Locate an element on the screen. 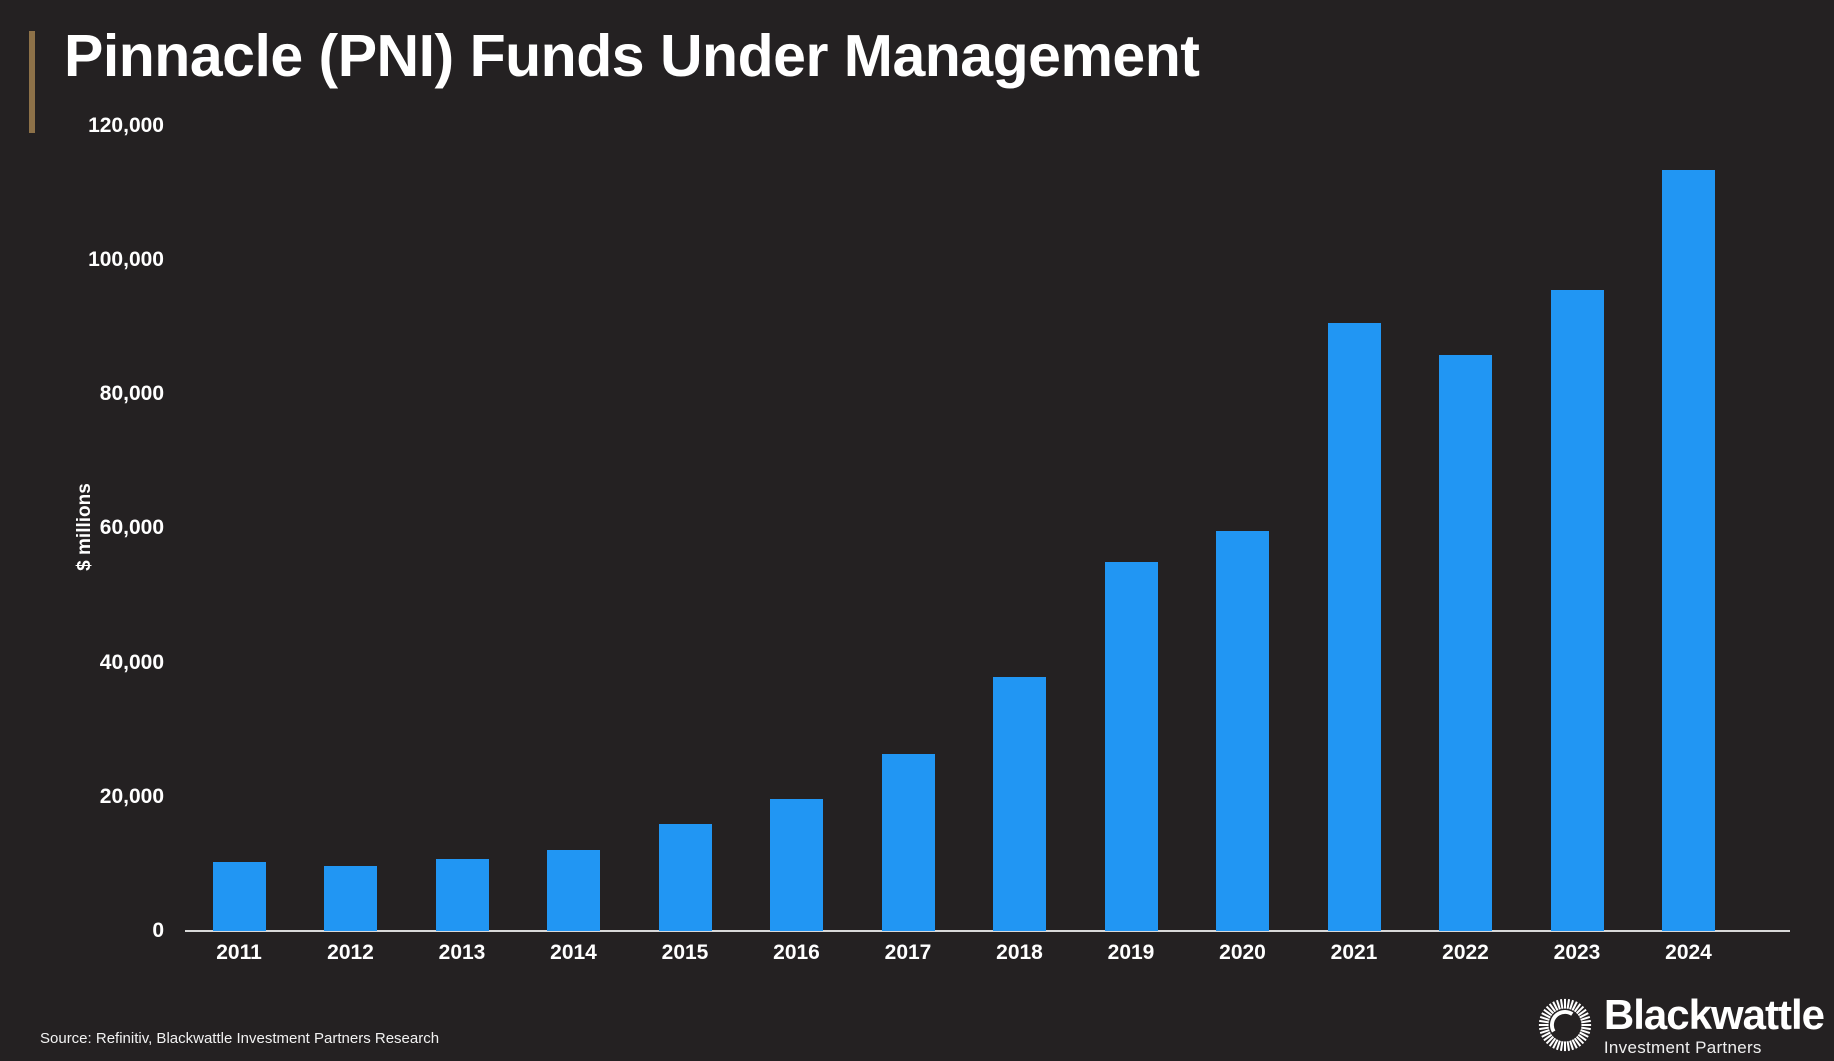 This screenshot has height=1061, width=1834. y-tick-label-40000: 40,000 is located at coordinates (131, 662).